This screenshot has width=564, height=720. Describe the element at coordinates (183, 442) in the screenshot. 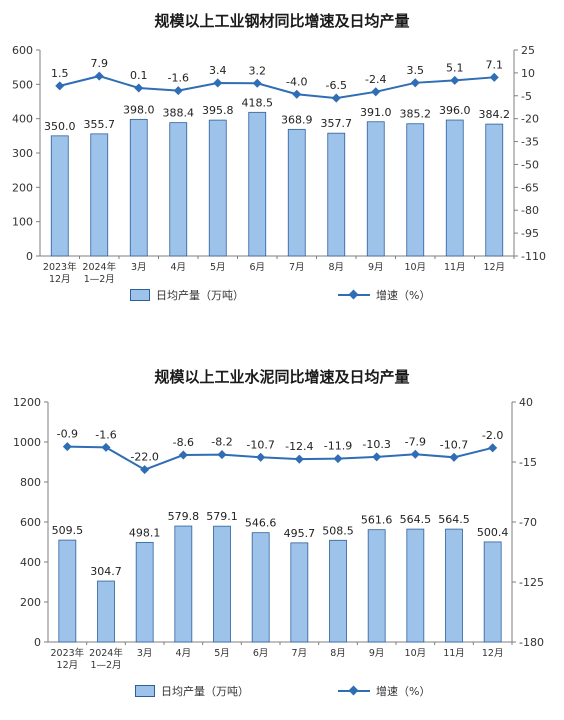

I see `growth-value-label: -8.6` at that location.